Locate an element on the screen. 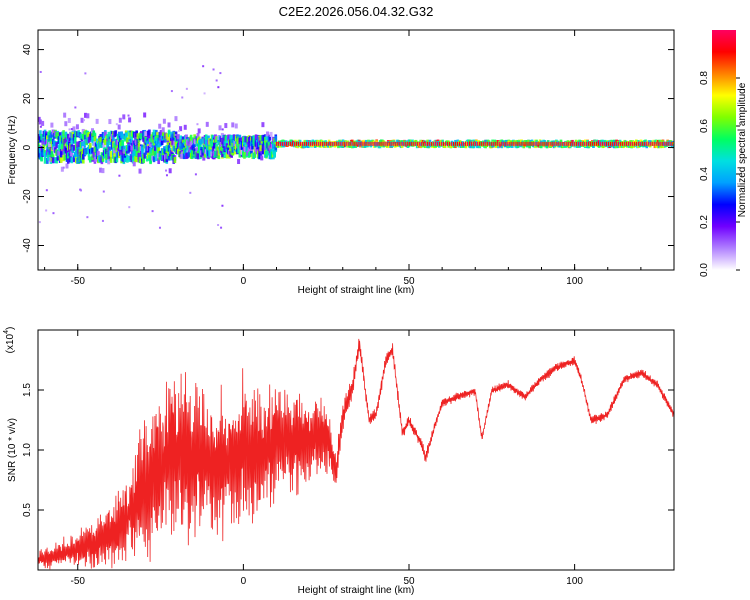 This screenshot has height=600, width=750. colorbar-tick-label: 0.8 is located at coordinates (704, 78).